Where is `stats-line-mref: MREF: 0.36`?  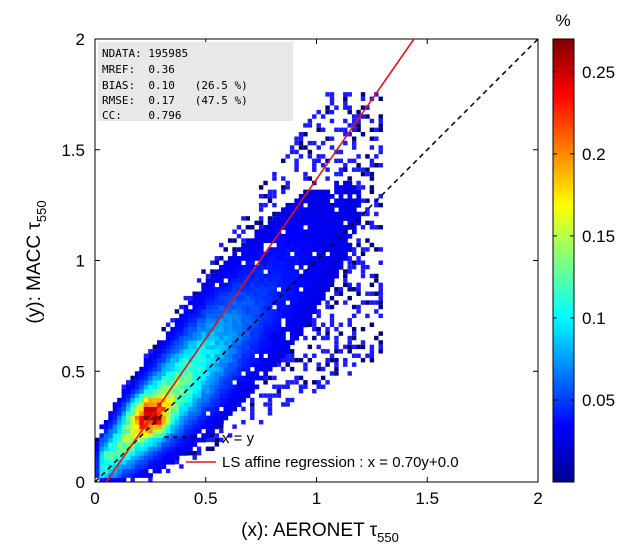
stats-line-mref: MREF: 0.36 is located at coordinates (138, 69).